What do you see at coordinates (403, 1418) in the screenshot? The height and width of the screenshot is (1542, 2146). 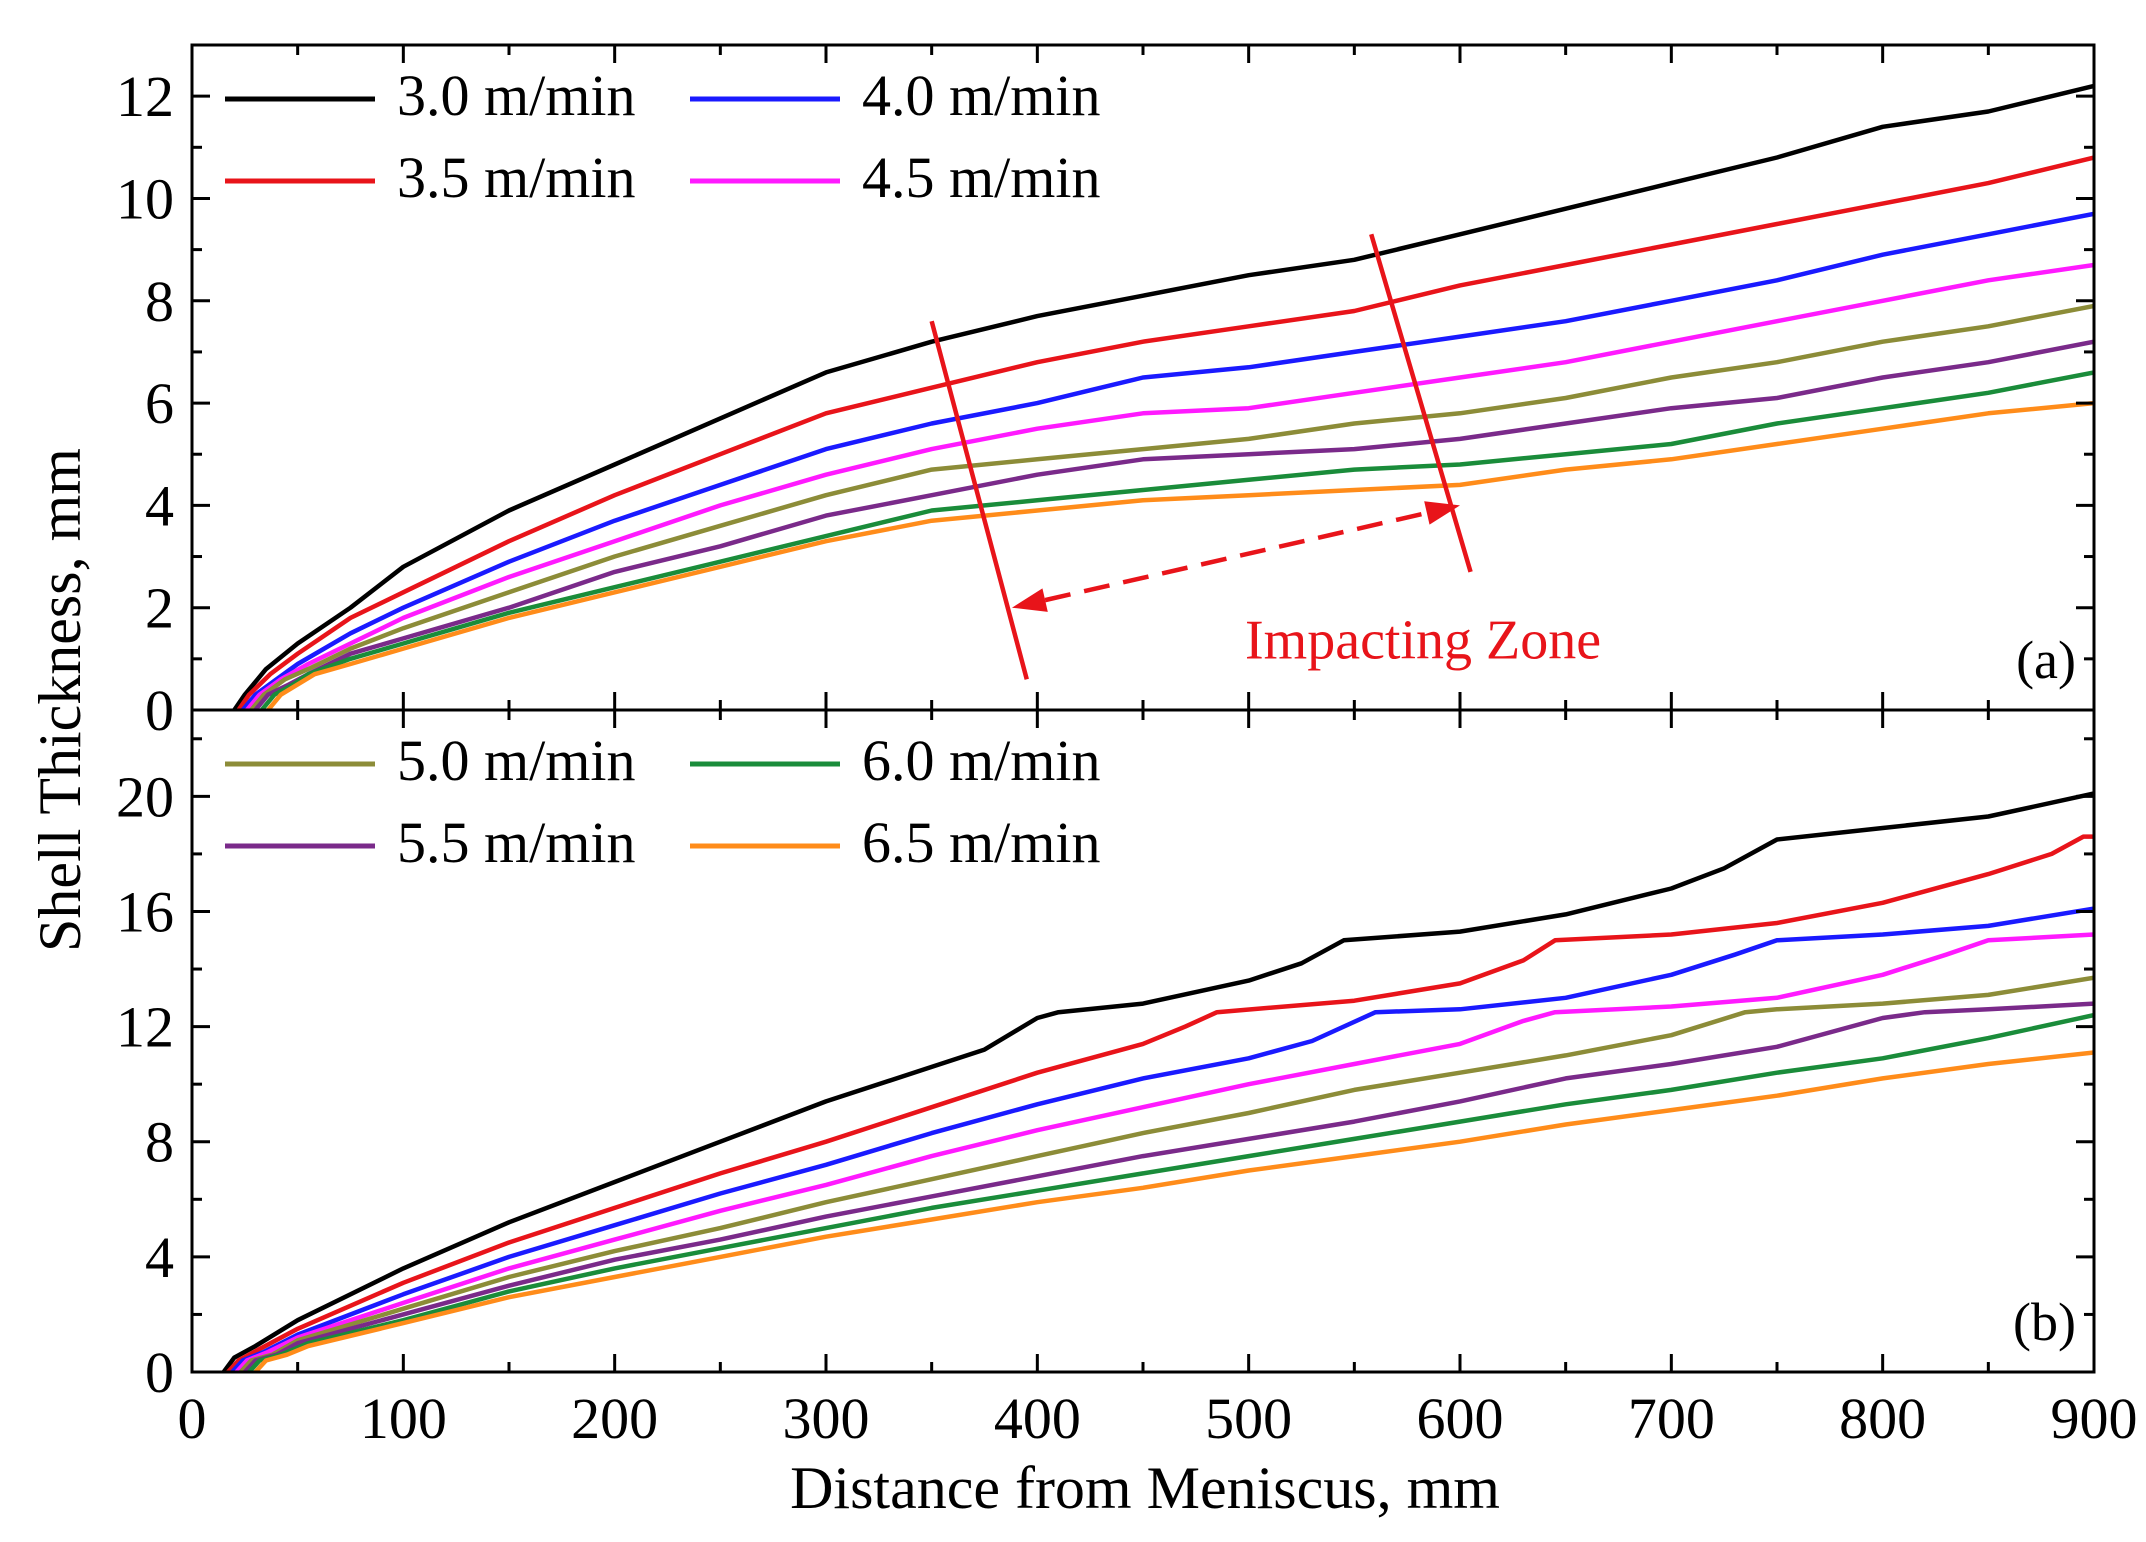 I see `x-tick-label: 100` at bounding box center [403, 1418].